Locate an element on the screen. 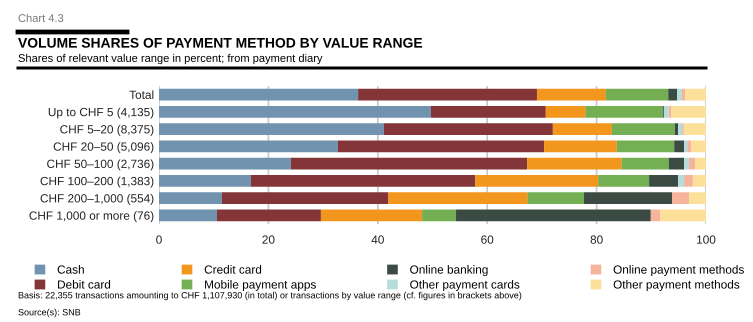  y-tick-label: CHF 50–100 (2,736) is located at coordinates (100, 164).